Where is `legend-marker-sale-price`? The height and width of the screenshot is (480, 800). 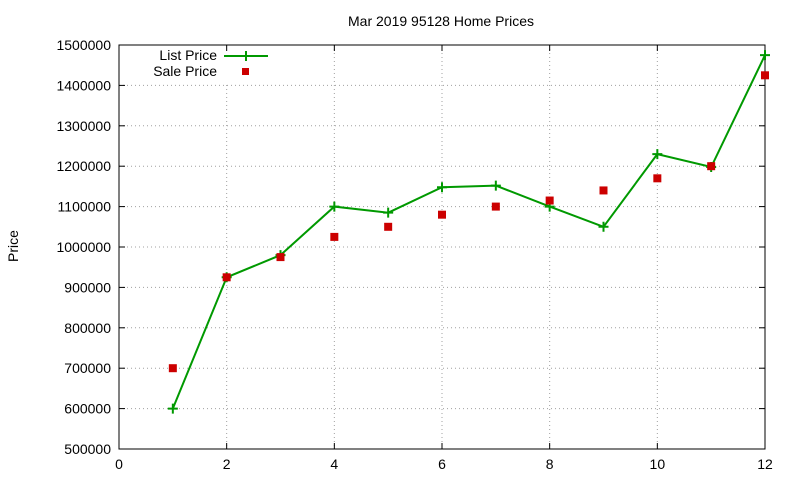 legend-marker-sale-price is located at coordinates (245, 71).